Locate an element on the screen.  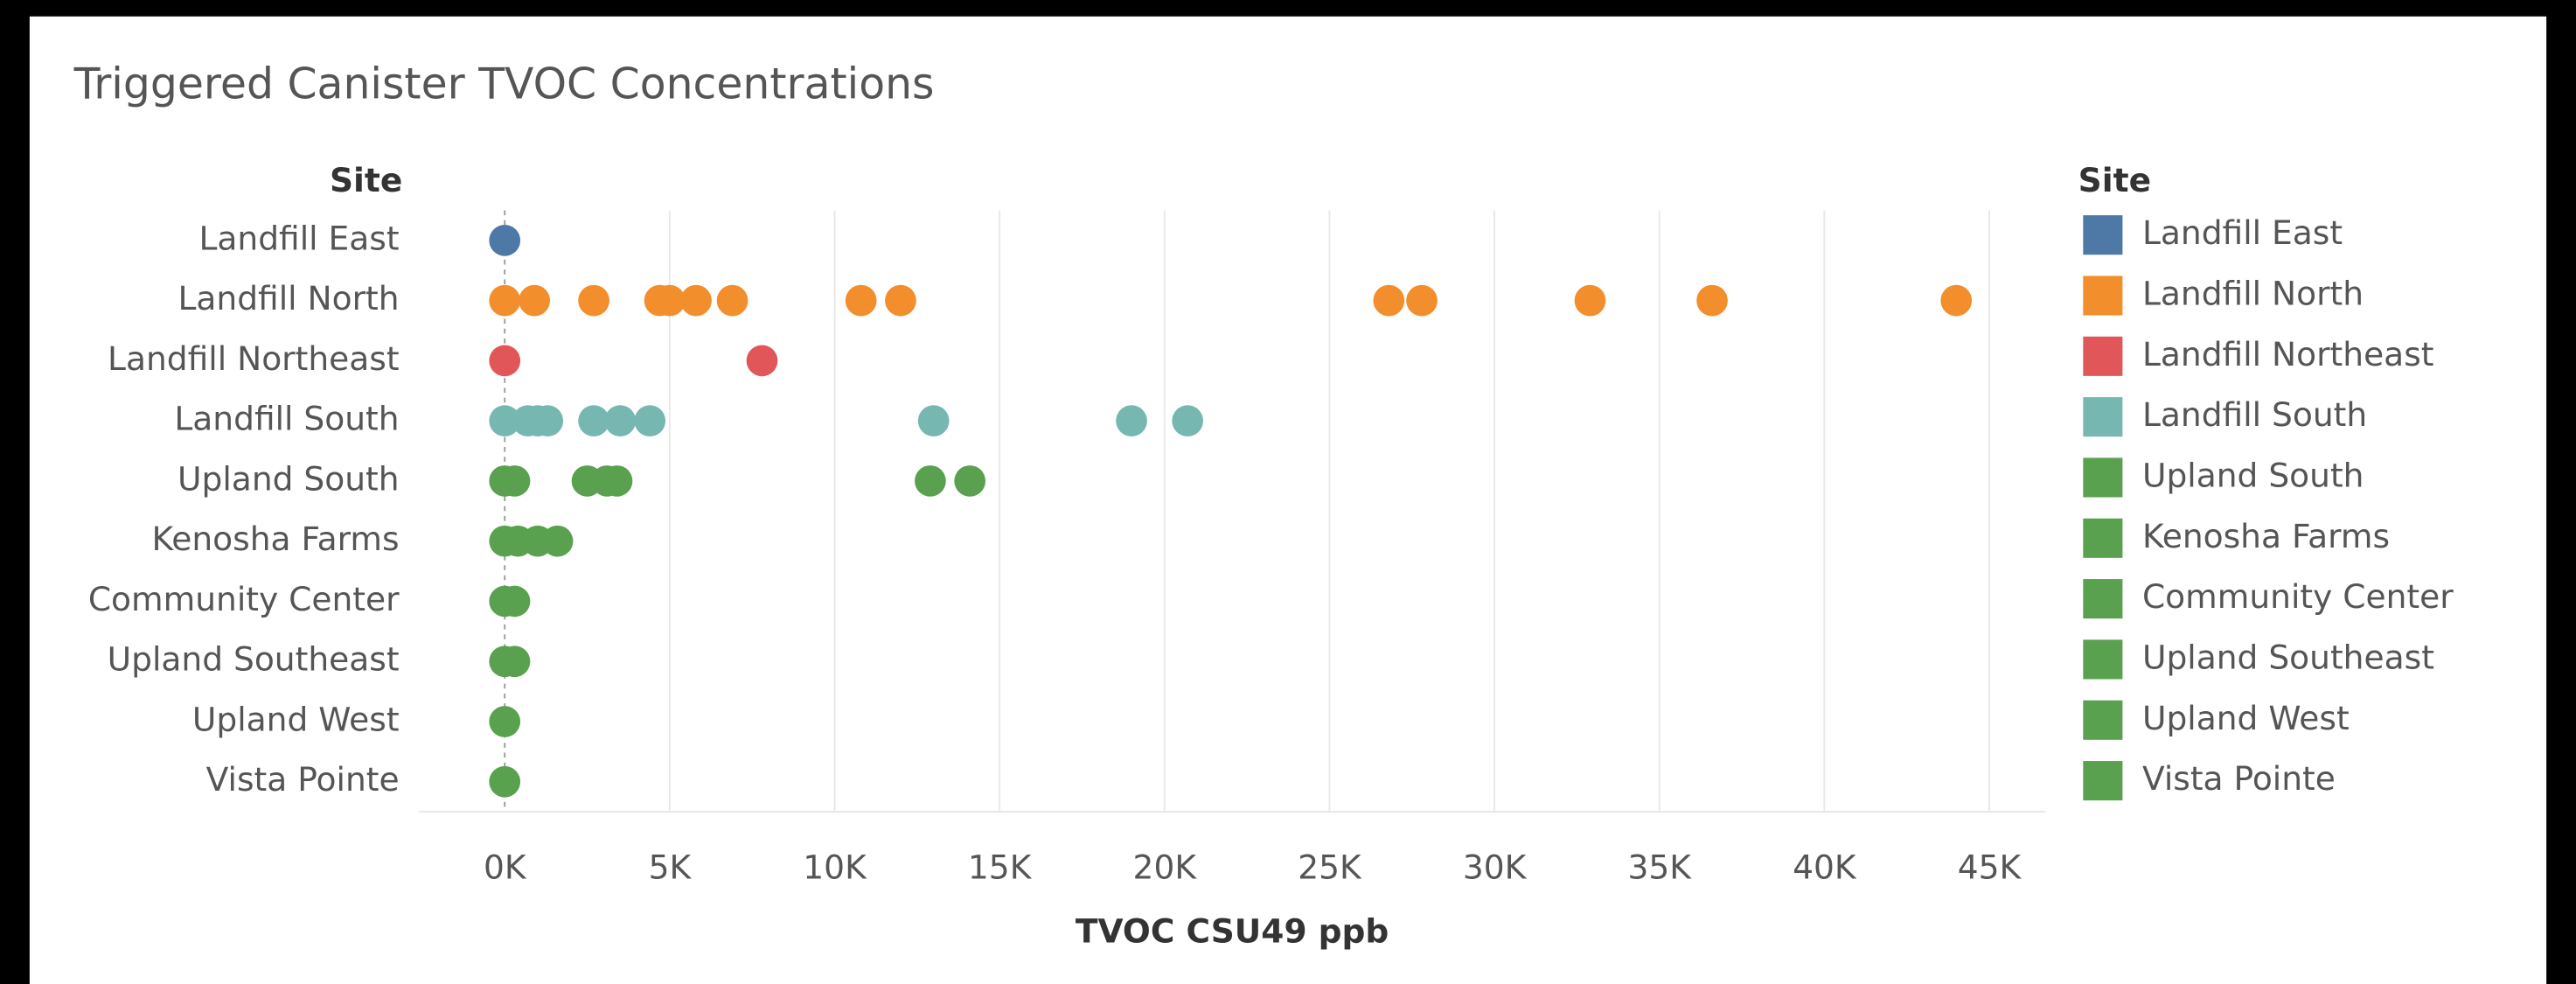
y-tick-label: Upland Southeast is located at coordinates (254, 660).